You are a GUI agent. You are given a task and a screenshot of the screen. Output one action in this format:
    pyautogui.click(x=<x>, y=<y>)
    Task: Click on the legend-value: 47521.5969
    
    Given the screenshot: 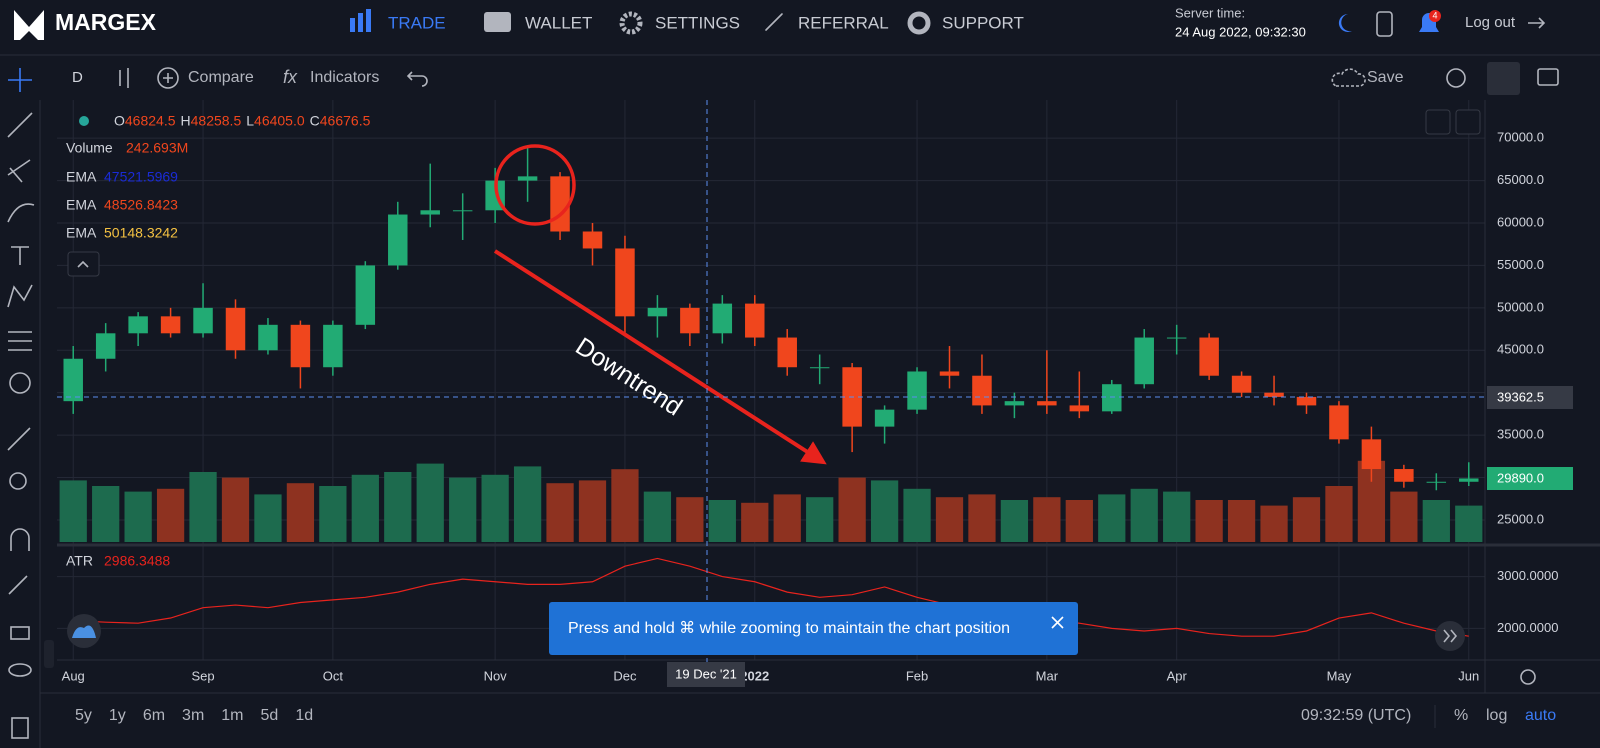 What is the action you would take?
    pyautogui.click(x=141, y=177)
    